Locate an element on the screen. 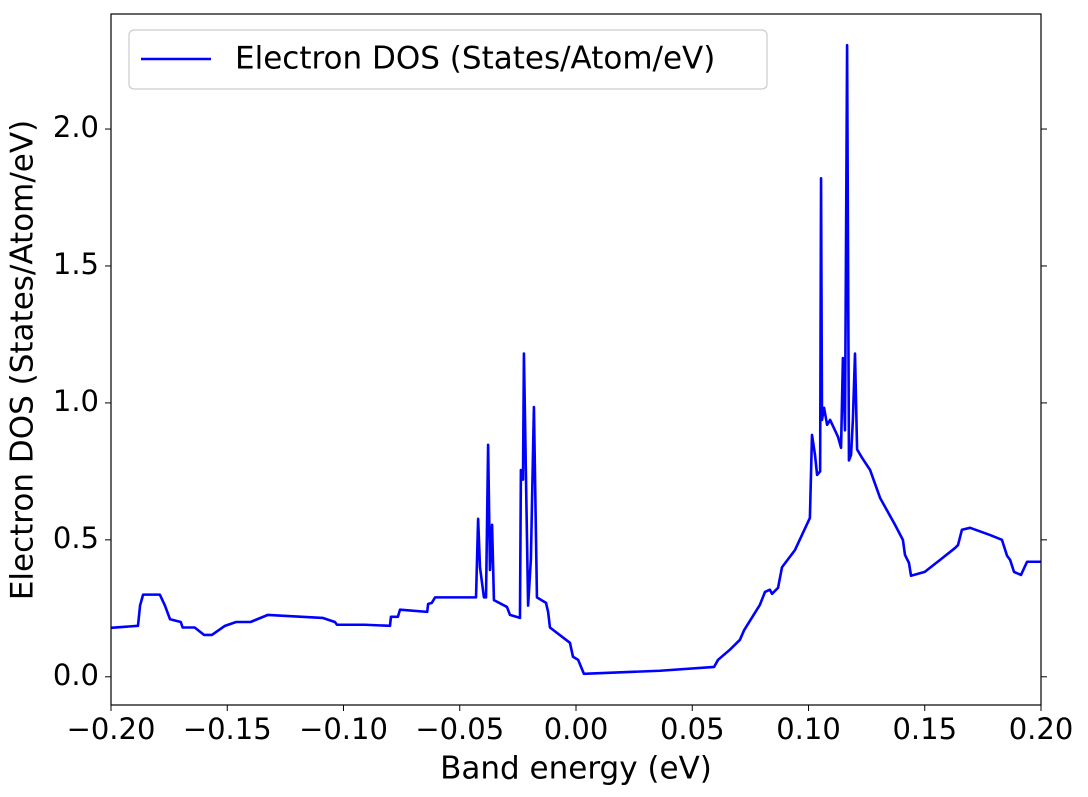 The height and width of the screenshot is (797, 1088). x-axis-label: Band energy (eV) is located at coordinates (576, 769).